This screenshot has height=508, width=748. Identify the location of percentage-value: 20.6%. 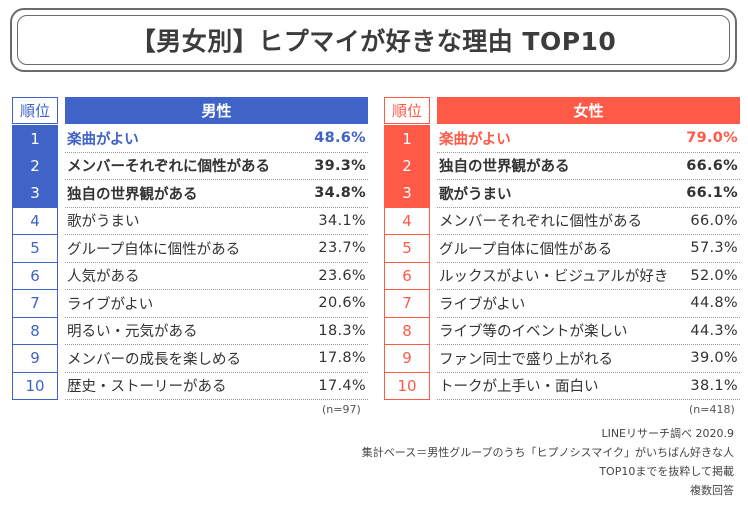
(342, 303).